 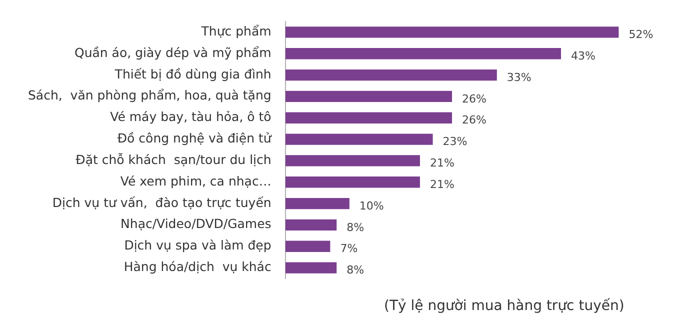 What do you see at coordinates (174, 159) in the screenshot?
I see `y-tick-label: Đặt chỗ khách sạn/tour du lịch` at bounding box center [174, 159].